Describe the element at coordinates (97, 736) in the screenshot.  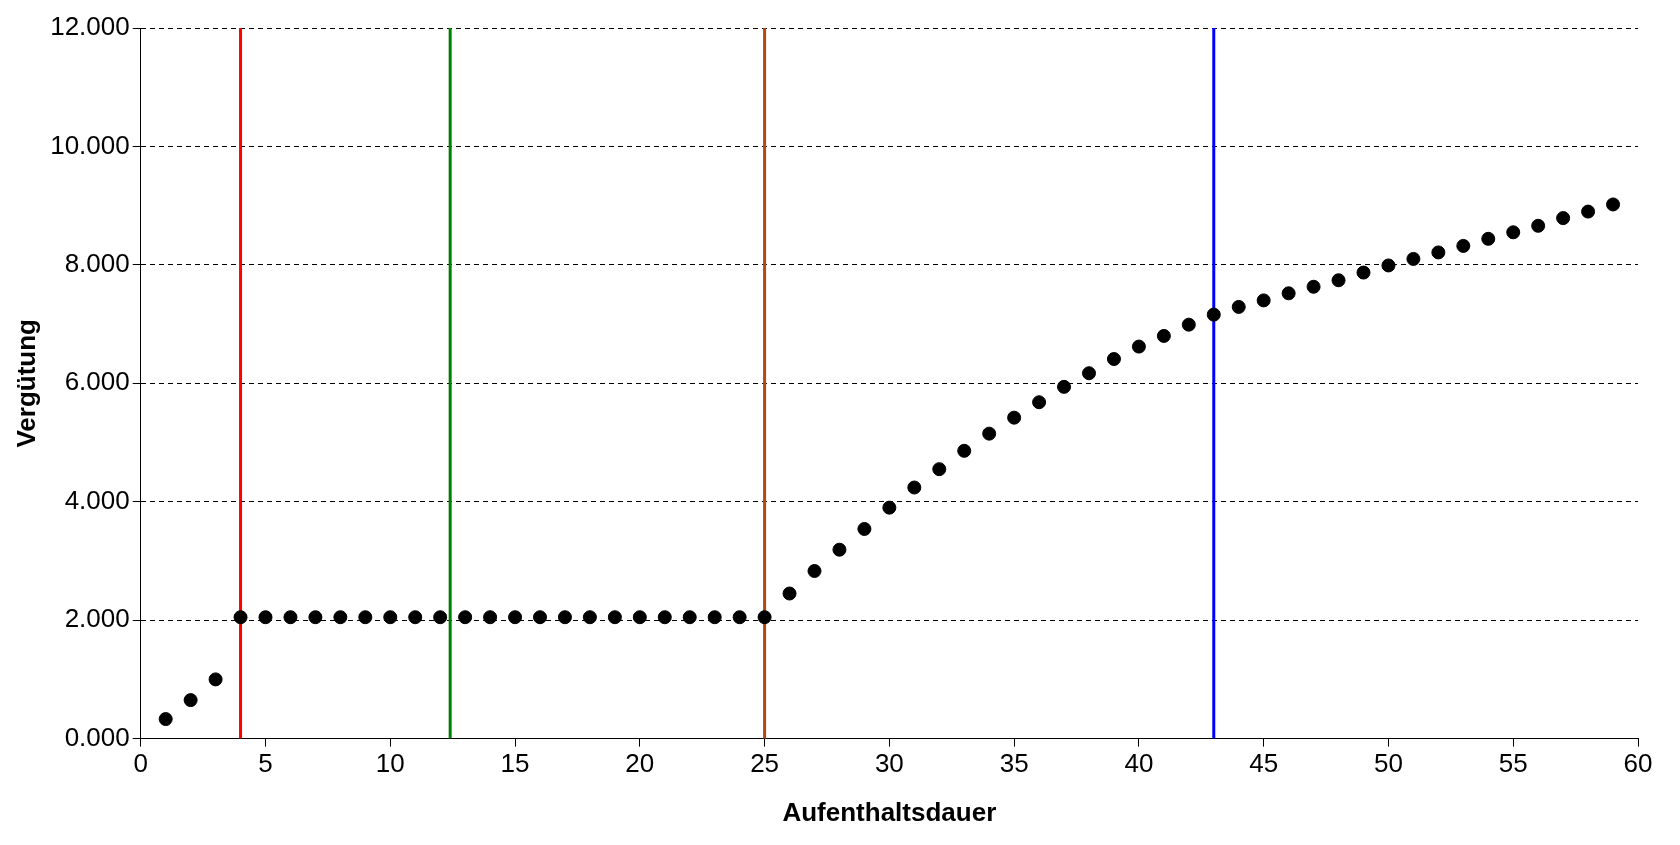
I see `y-tick-label: 0.000` at that location.